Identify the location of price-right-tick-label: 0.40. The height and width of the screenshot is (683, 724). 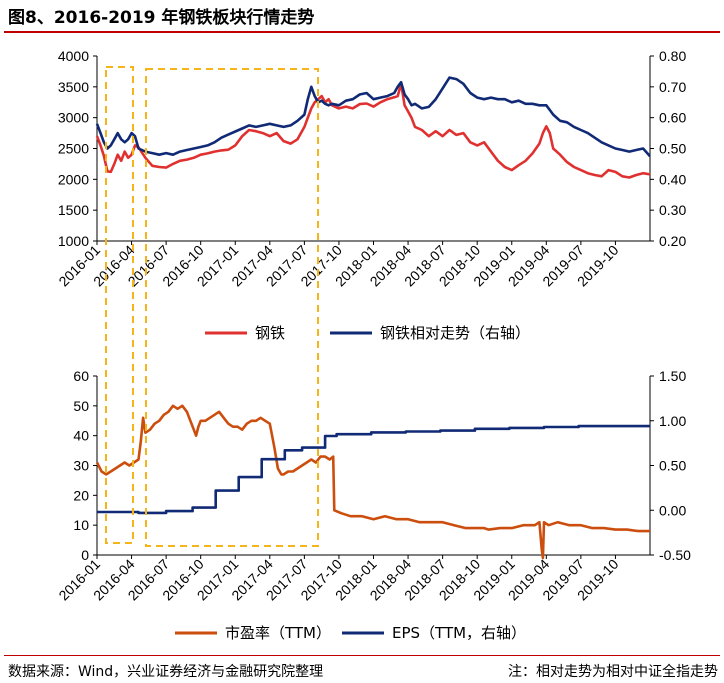
(672, 179).